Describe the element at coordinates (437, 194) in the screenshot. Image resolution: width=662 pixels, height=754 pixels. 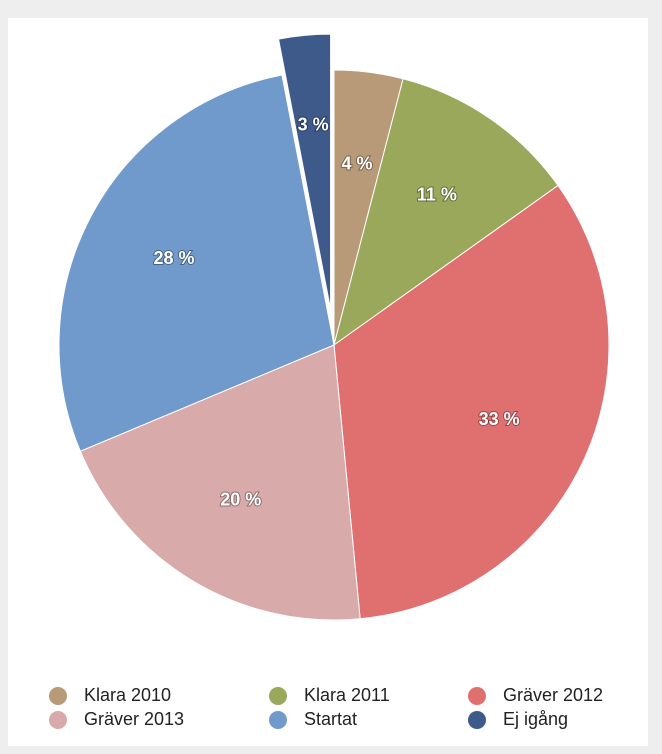
I see `data-label: 11 %` at that location.